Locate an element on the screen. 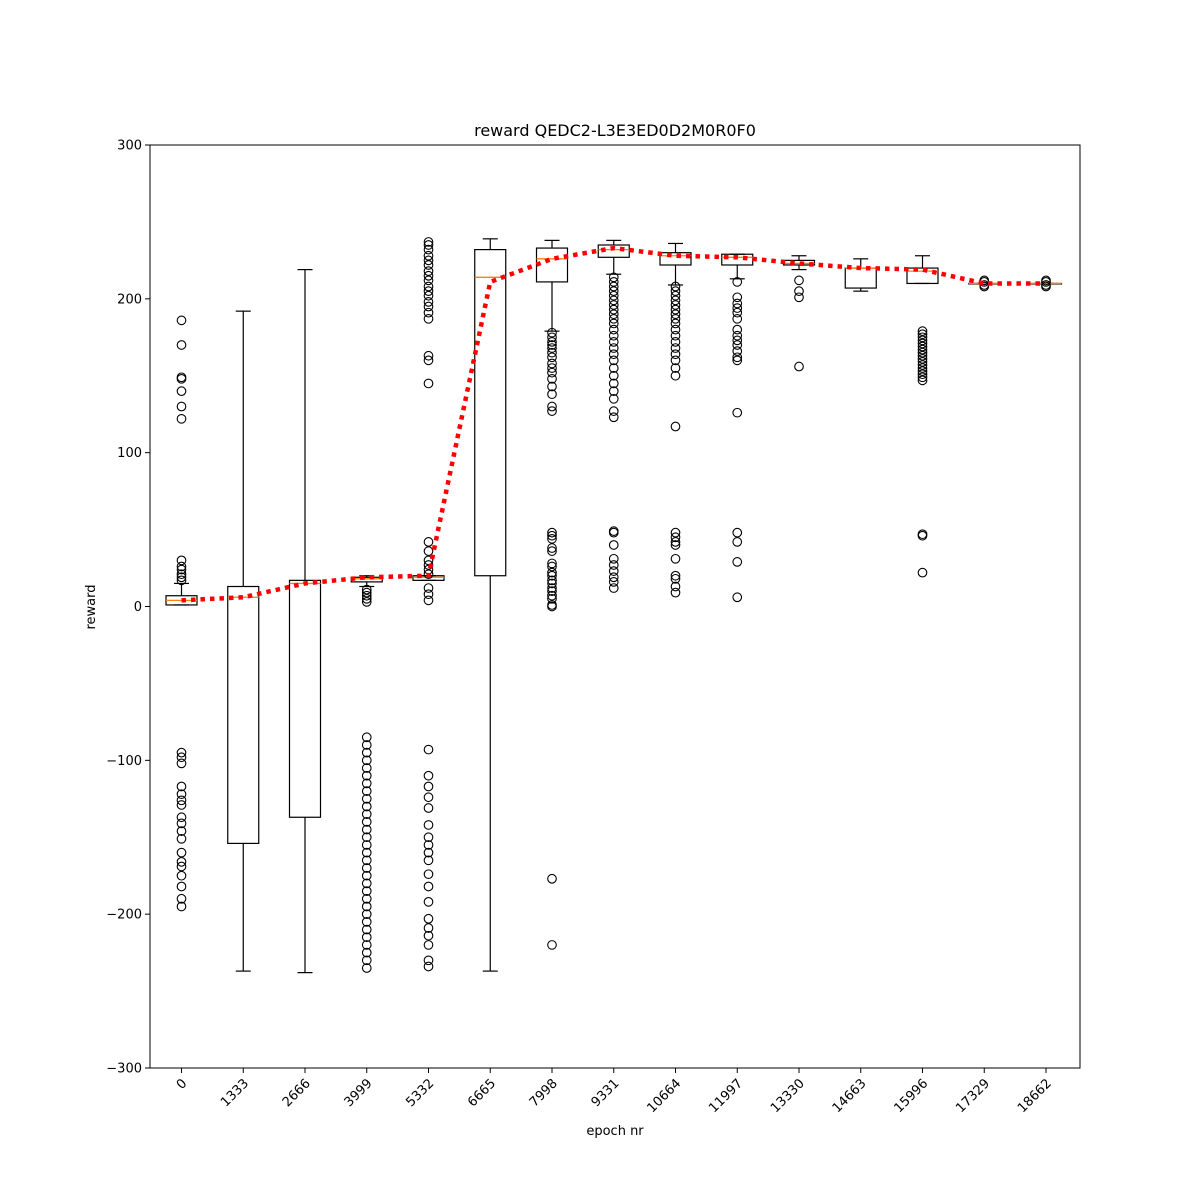 The width and height of the screenshot is (1200, 1200). y-axis: −300 −200 −100 0 100 200 300 is located at coordinates (128, 608).